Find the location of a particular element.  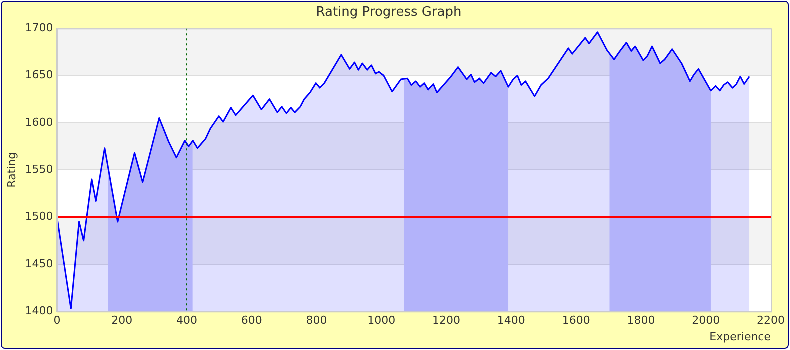

y-tick-label: 1650 is located at coordinates (39, 75).